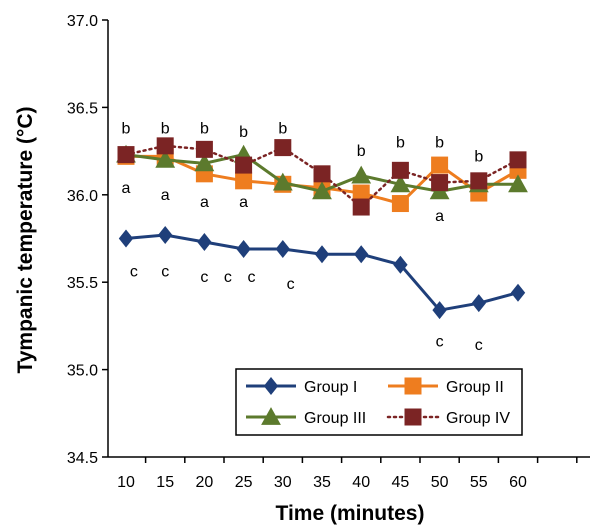 The width and height of the screenshot is (593, 527). What do you see at coordinates (478, 418) in the screenshot?
I see `legend-label: Group IV` at bounding box center [478, 418].